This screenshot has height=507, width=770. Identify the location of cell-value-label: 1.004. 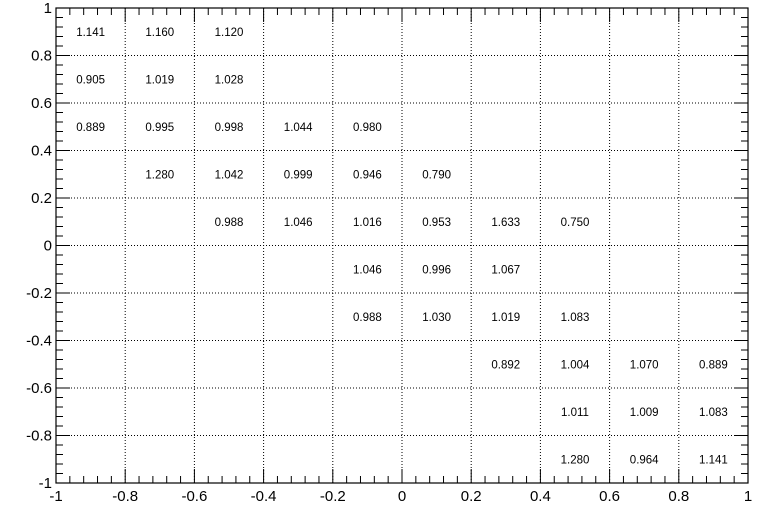
(575, 365).